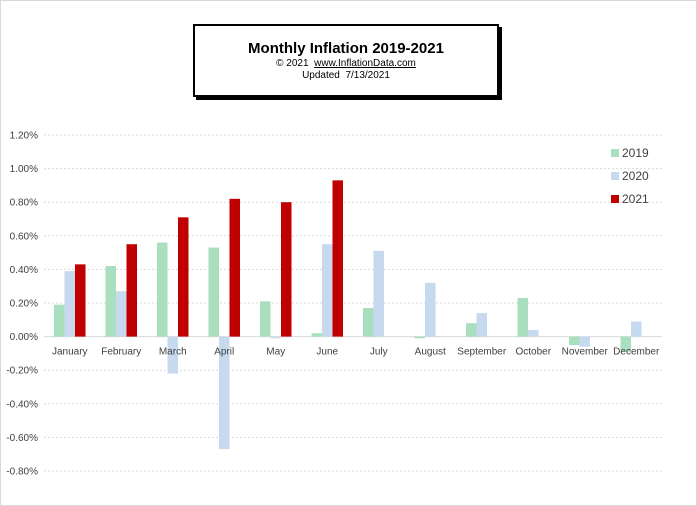 This screenshot has width=697, height=506. I want to click on legend-label-2021: 2021, so click(635, 199).